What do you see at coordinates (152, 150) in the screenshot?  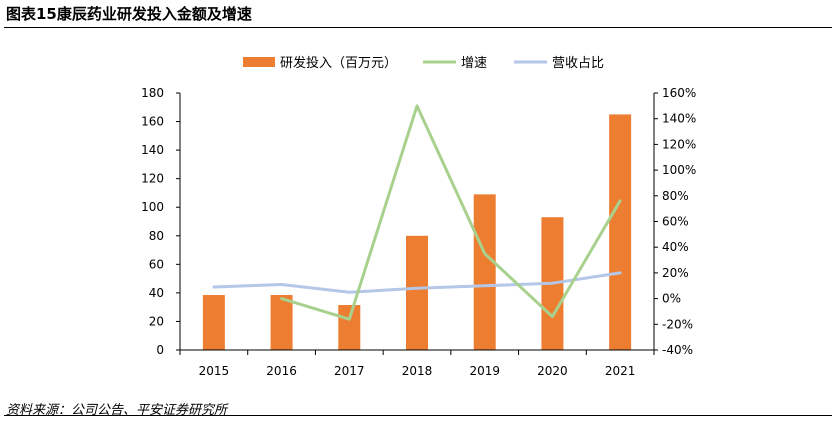 I see `left-tick-label: 140` at bounding box center [152, 150].